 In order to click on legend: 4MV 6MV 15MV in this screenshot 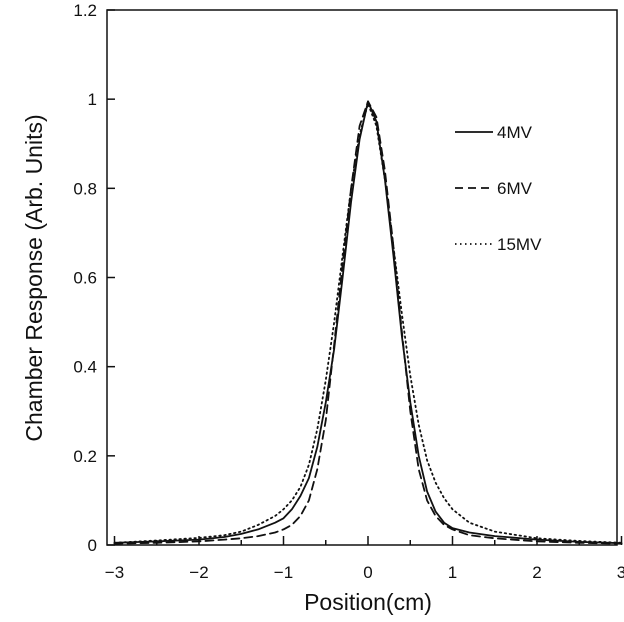, I will do `click(498, 188)`.